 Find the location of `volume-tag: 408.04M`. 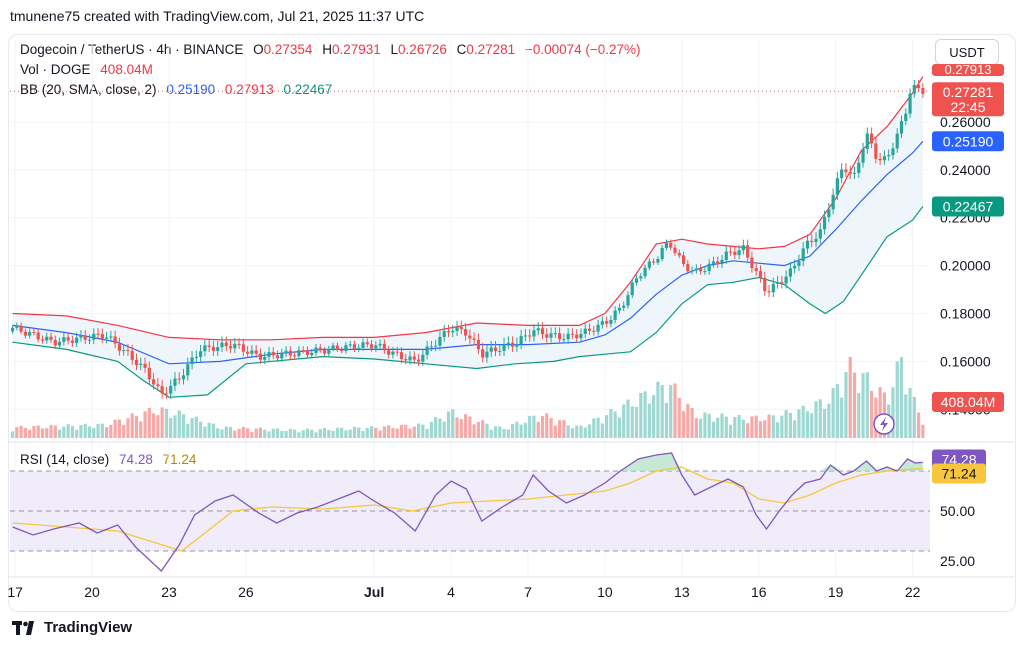

volume-tag: 408.04M is located at coordinates (968, 402).